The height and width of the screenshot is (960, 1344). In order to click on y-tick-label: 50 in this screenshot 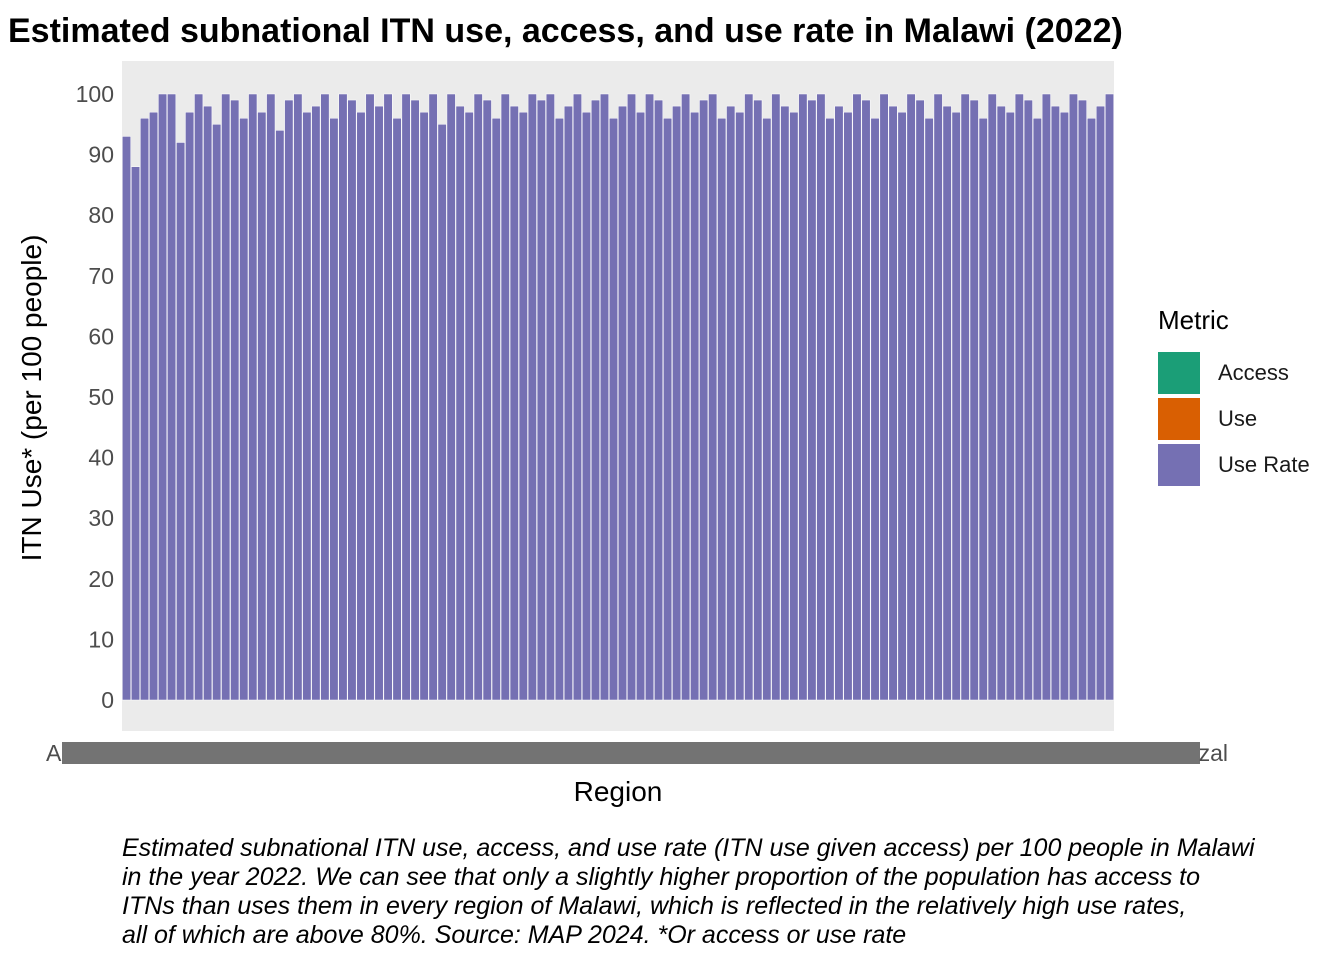, I will do `click(101, 397)`.